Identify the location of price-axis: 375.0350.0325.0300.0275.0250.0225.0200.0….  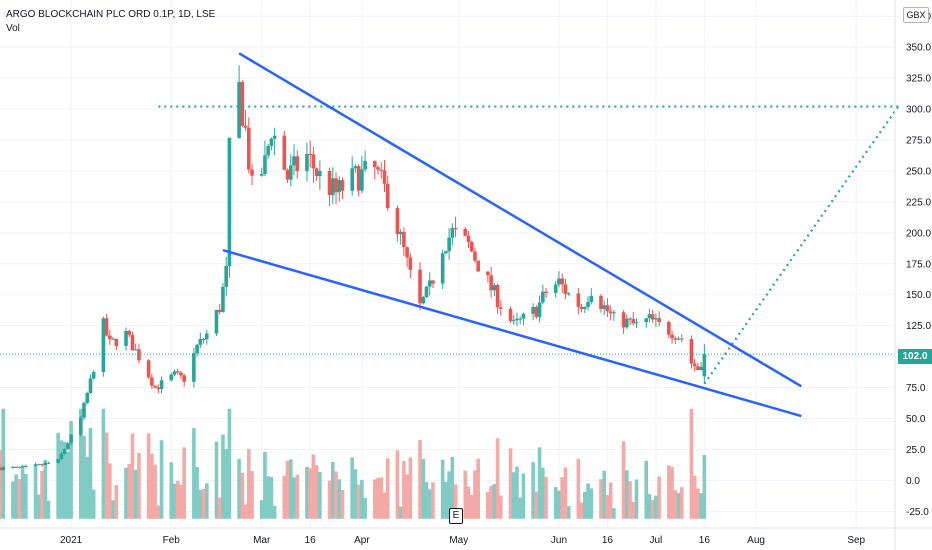
(912, 275).